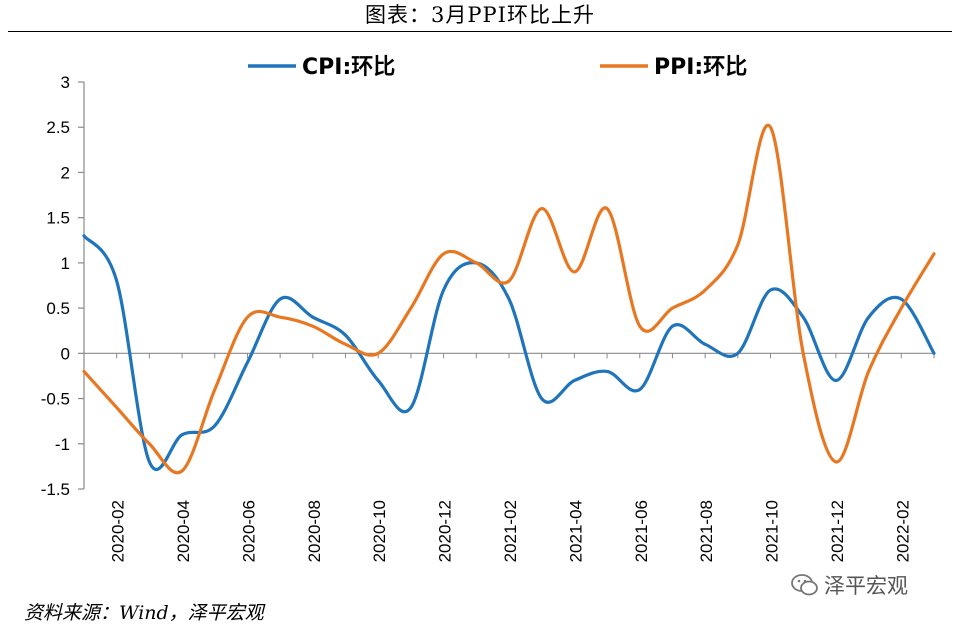 The image size is (960, 631). Describe the element at coordinates (510, 531) in the screenshot. I see `x-tick-label: 2021-02` at that location.